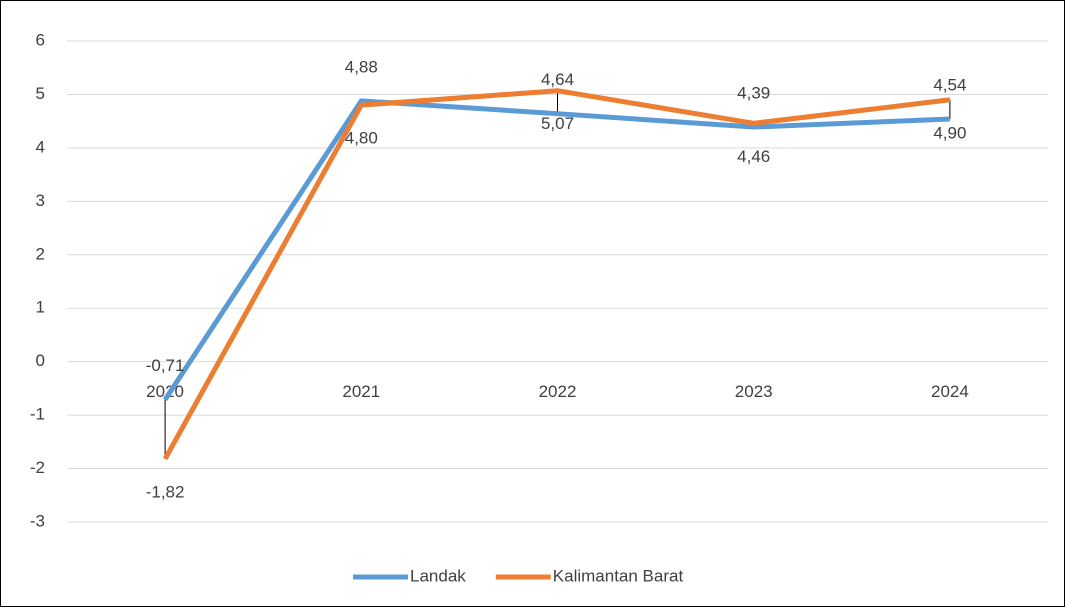 The height and width of the screenshot is (607, 1065). I want to click on y-tick-label: 0, so click(40, 360).